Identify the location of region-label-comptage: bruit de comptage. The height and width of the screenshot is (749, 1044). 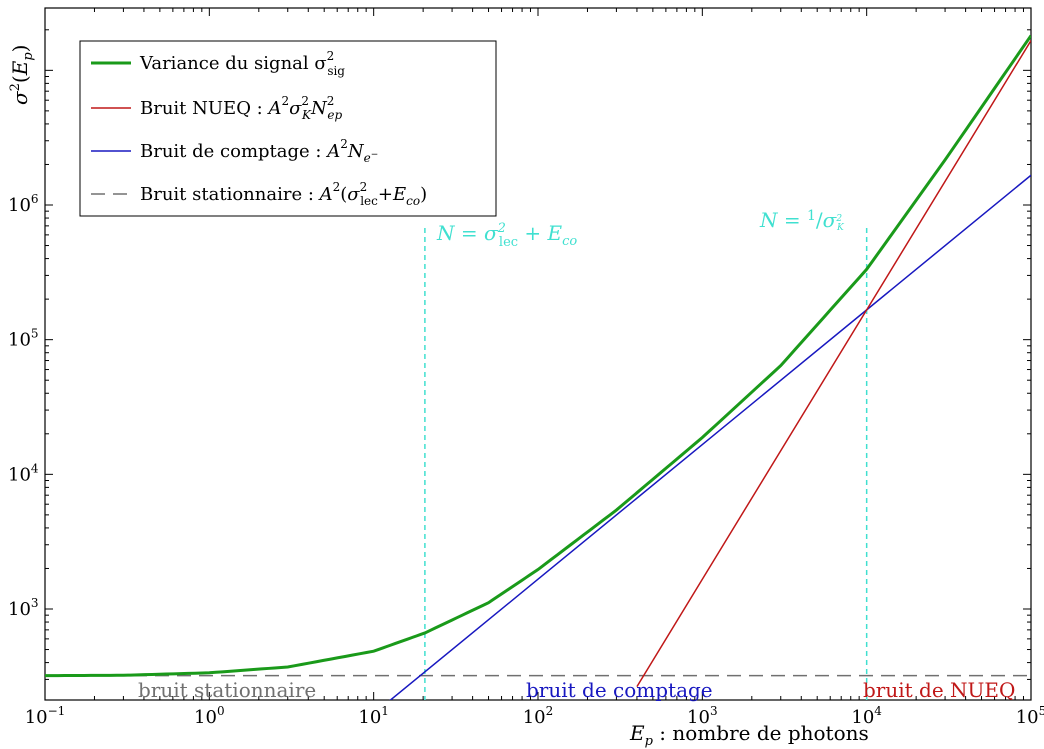
(619, 690).